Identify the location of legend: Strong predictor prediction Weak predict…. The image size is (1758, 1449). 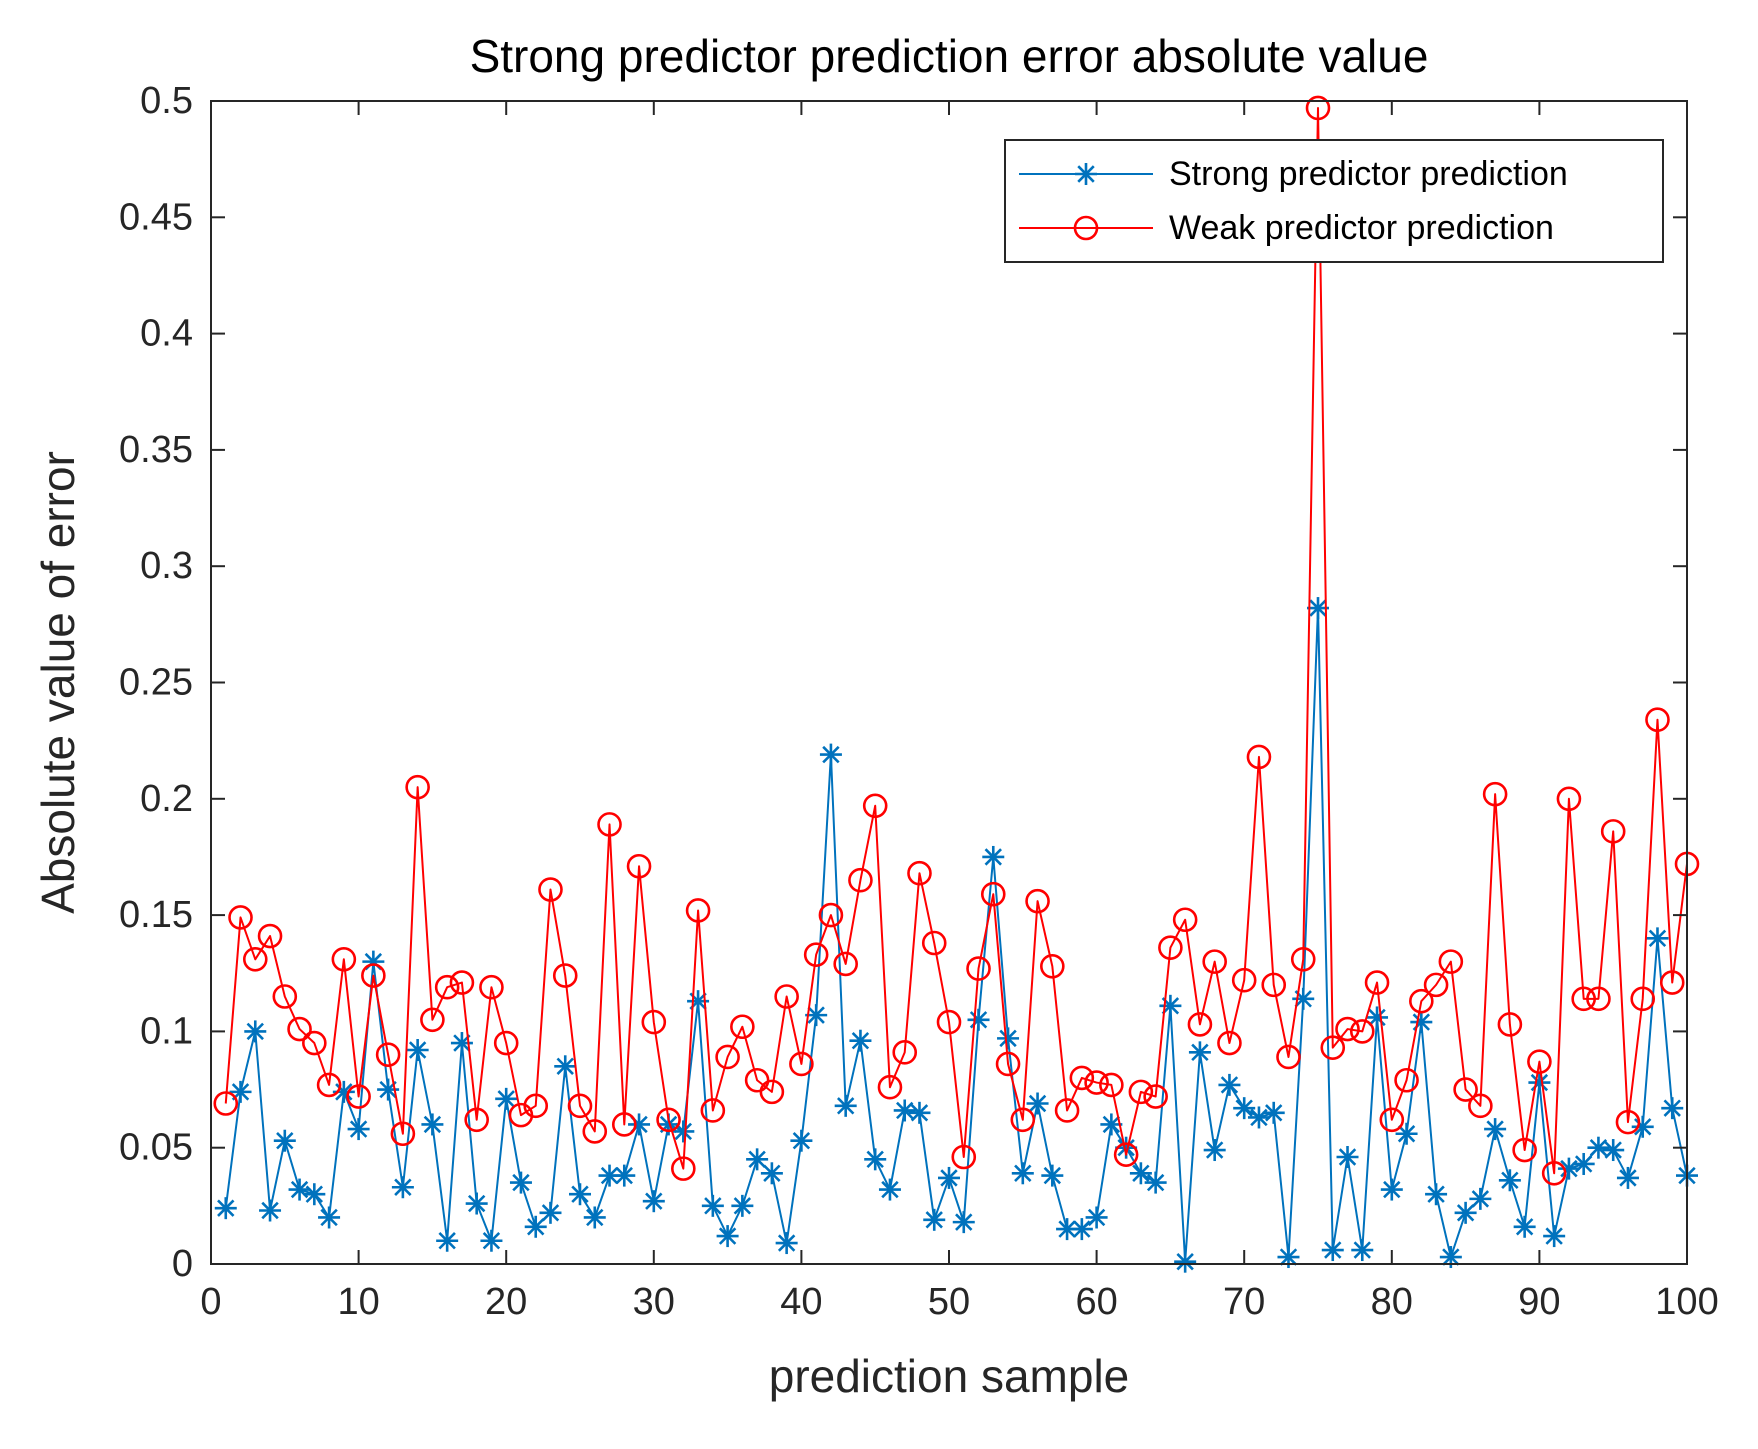
(1334, 201).